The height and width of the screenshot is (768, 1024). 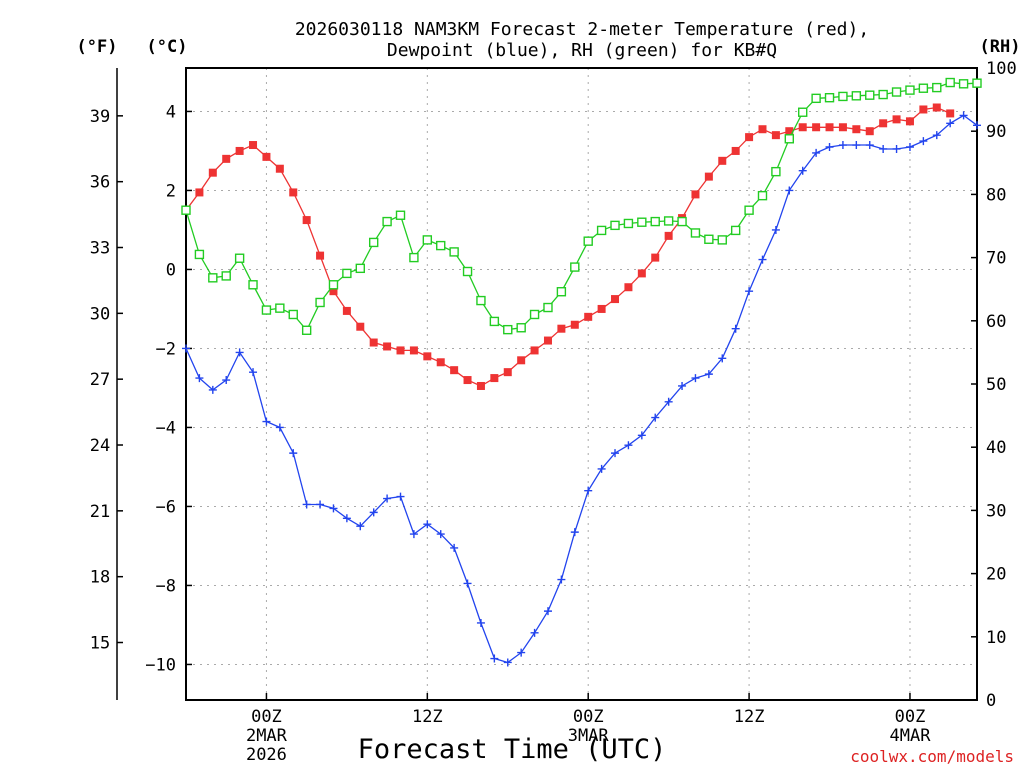 What do you see at coordinates (932, 756) in the screenshot?
I see `credit-text: coolwx.com/models` at bounding box center [932, 756].